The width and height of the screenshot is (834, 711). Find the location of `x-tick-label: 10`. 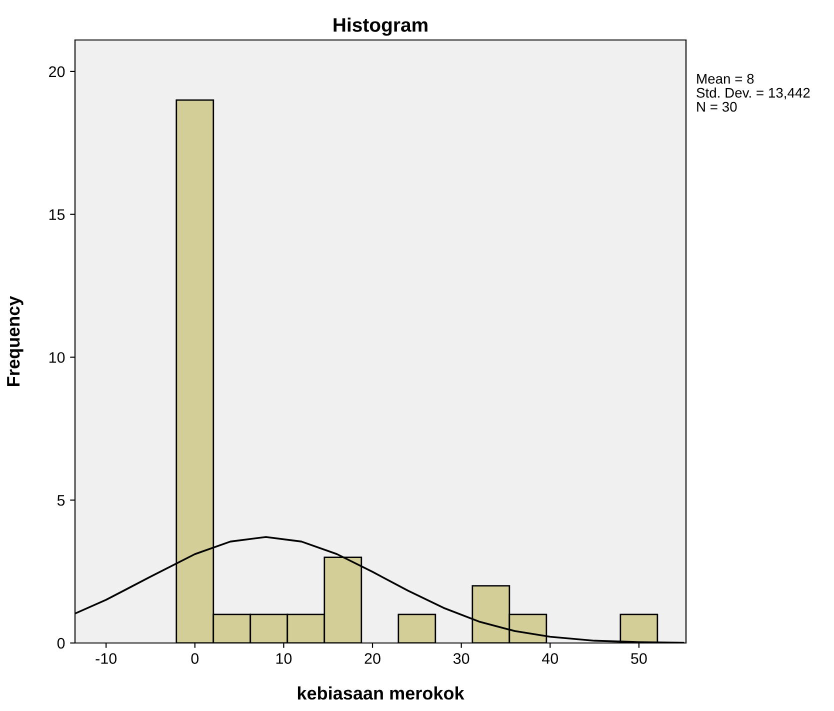

x-tick-label: 10 is located at coordinates (284, 658).